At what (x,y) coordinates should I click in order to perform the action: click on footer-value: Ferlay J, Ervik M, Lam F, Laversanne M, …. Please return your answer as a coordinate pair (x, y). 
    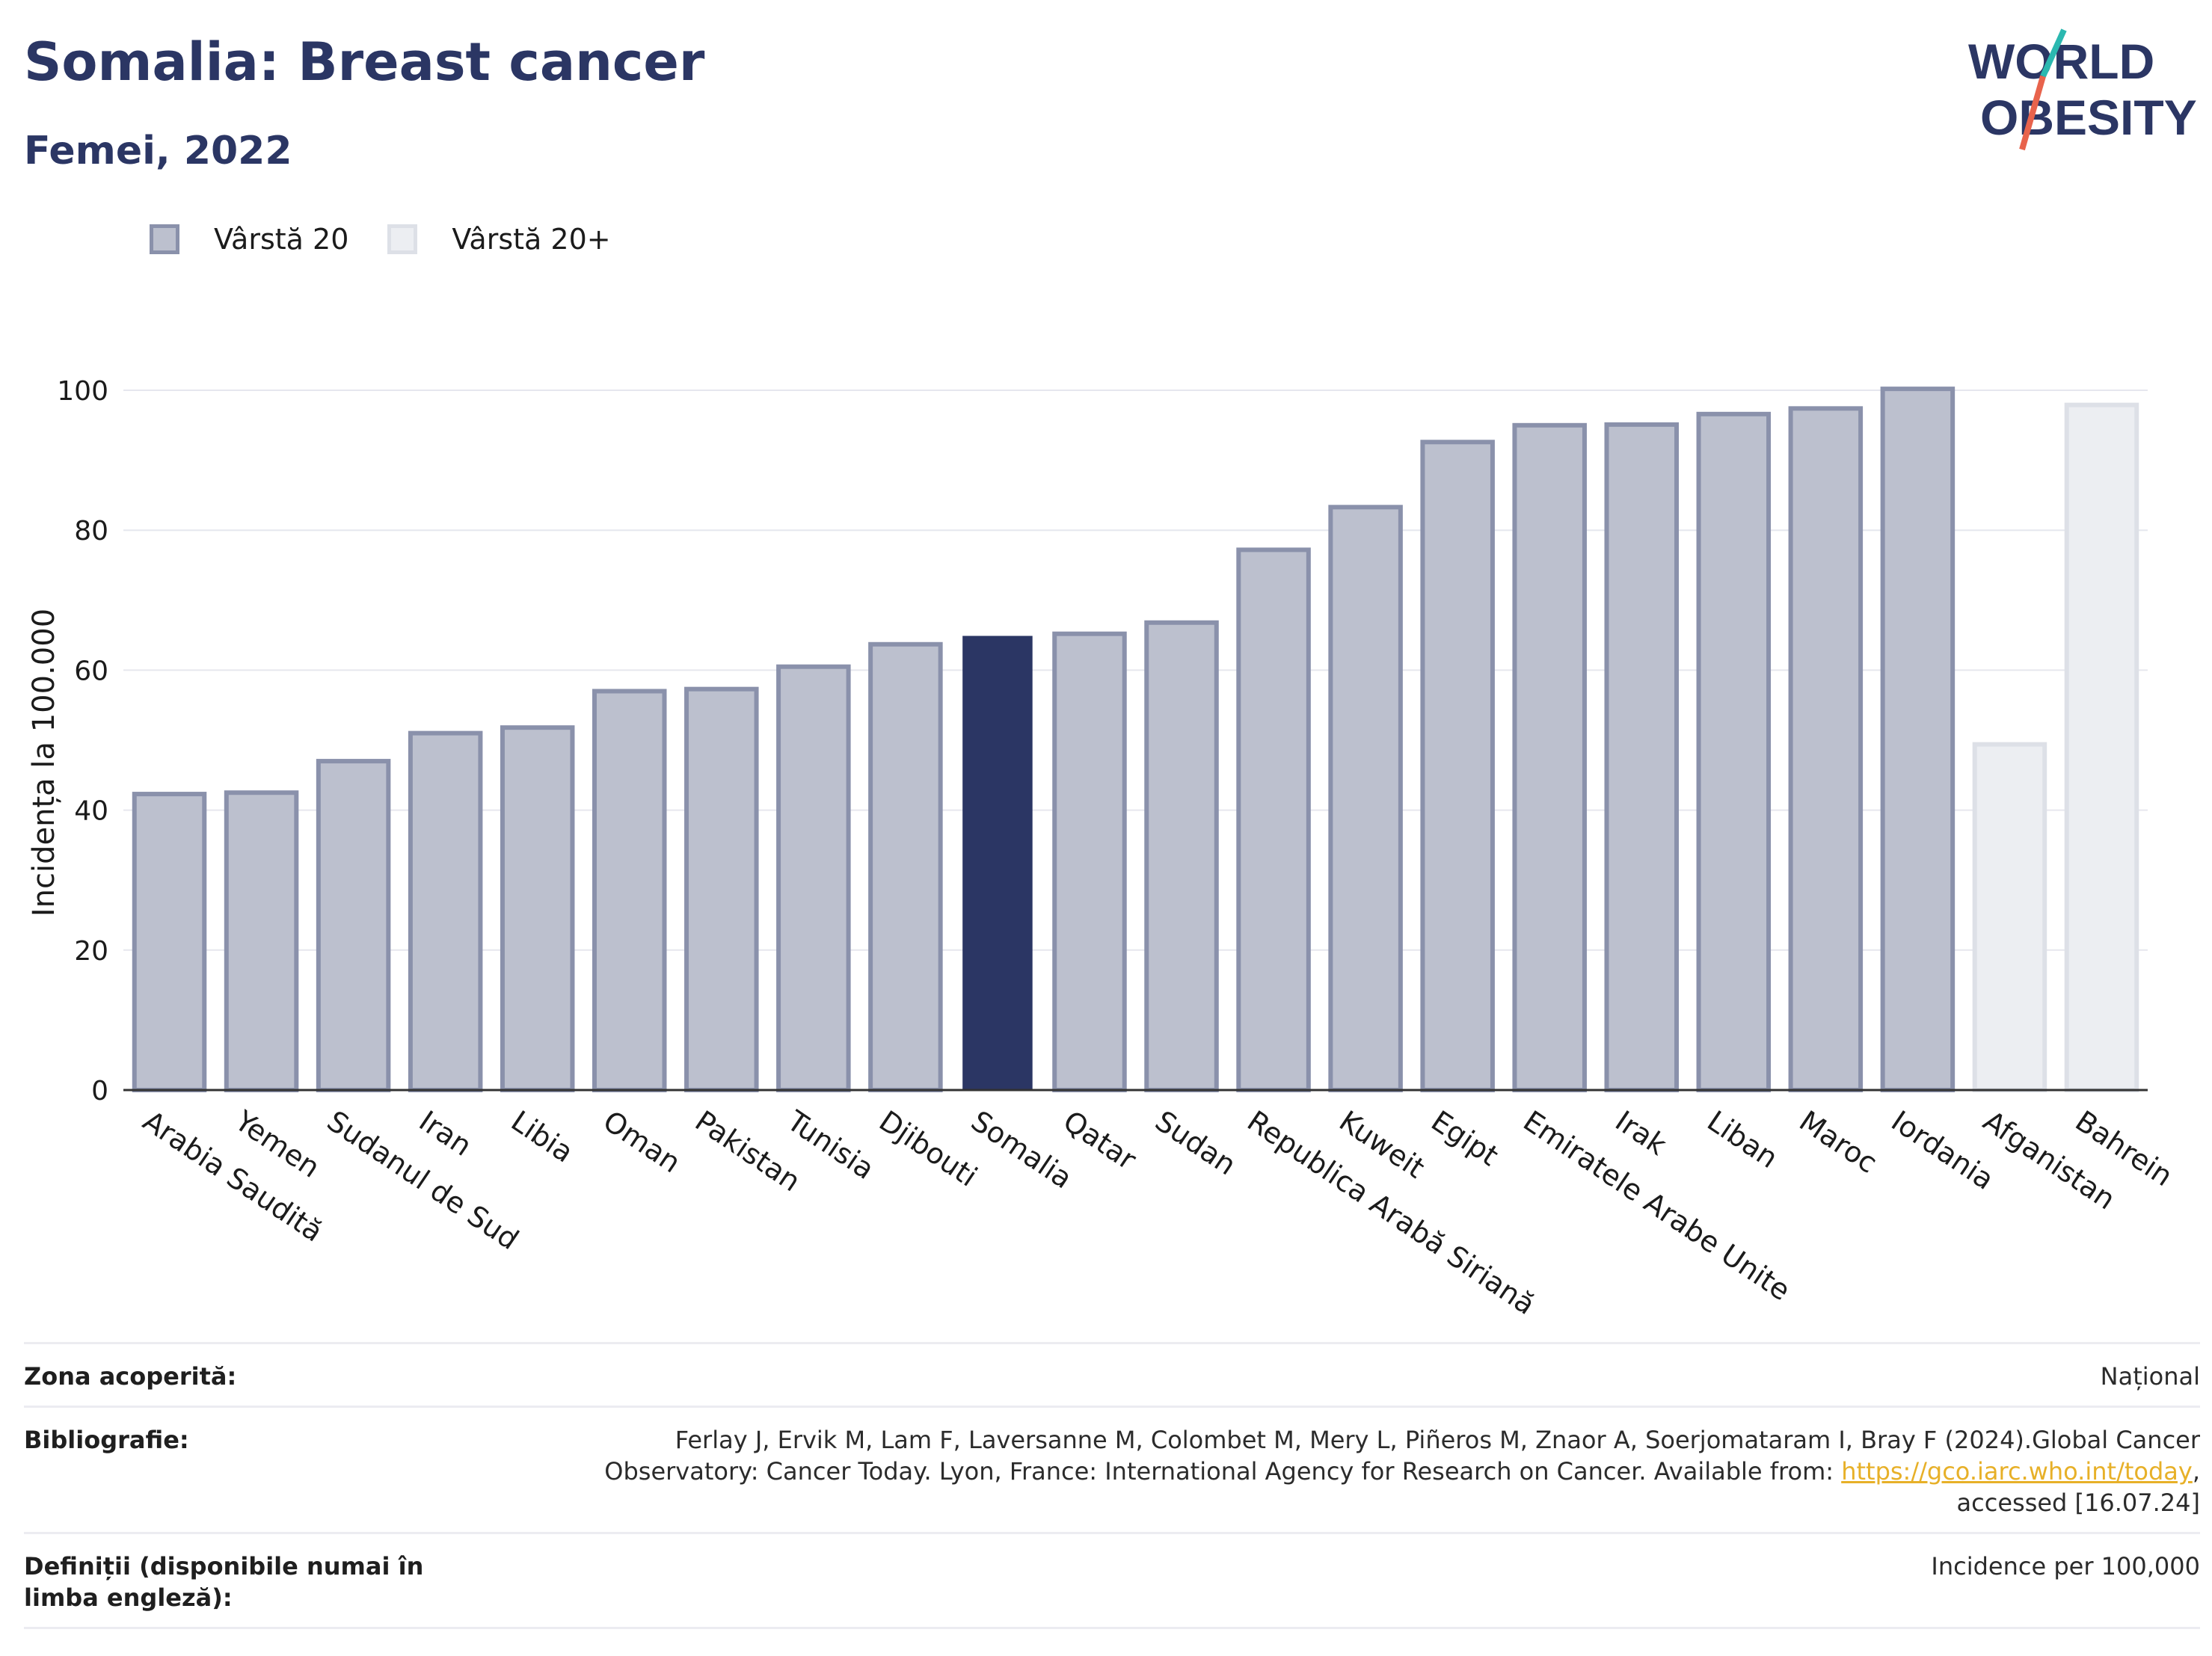
    Looking at the image, I should click on (1402, 1471).